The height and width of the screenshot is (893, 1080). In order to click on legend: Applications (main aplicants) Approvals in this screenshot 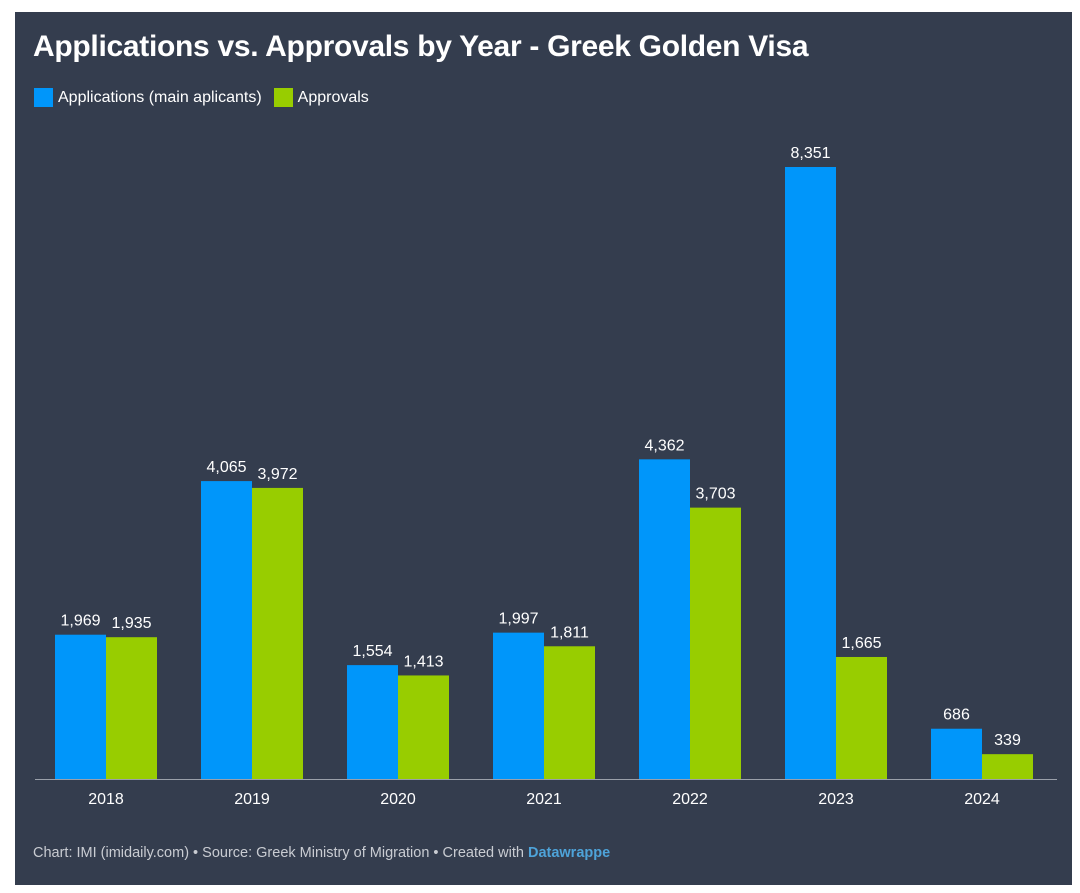, I will do `click(207, 97)`.